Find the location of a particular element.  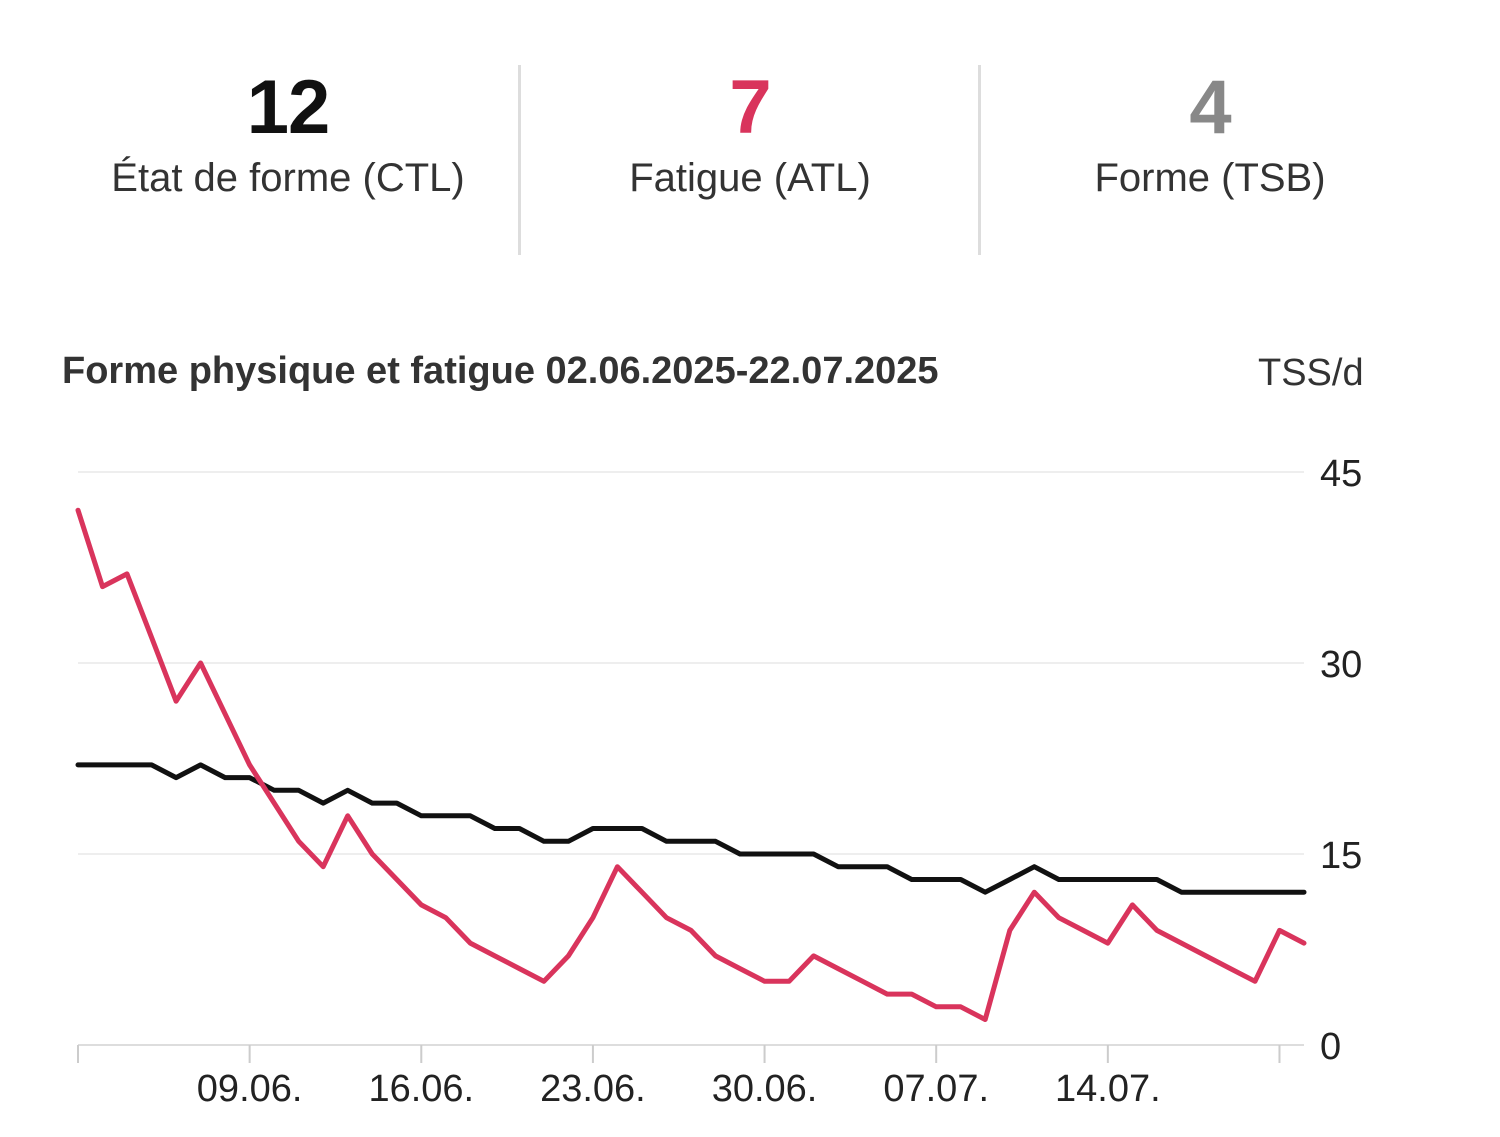

x-tick-label: 30.06. is located at coordinates (765, 1089).